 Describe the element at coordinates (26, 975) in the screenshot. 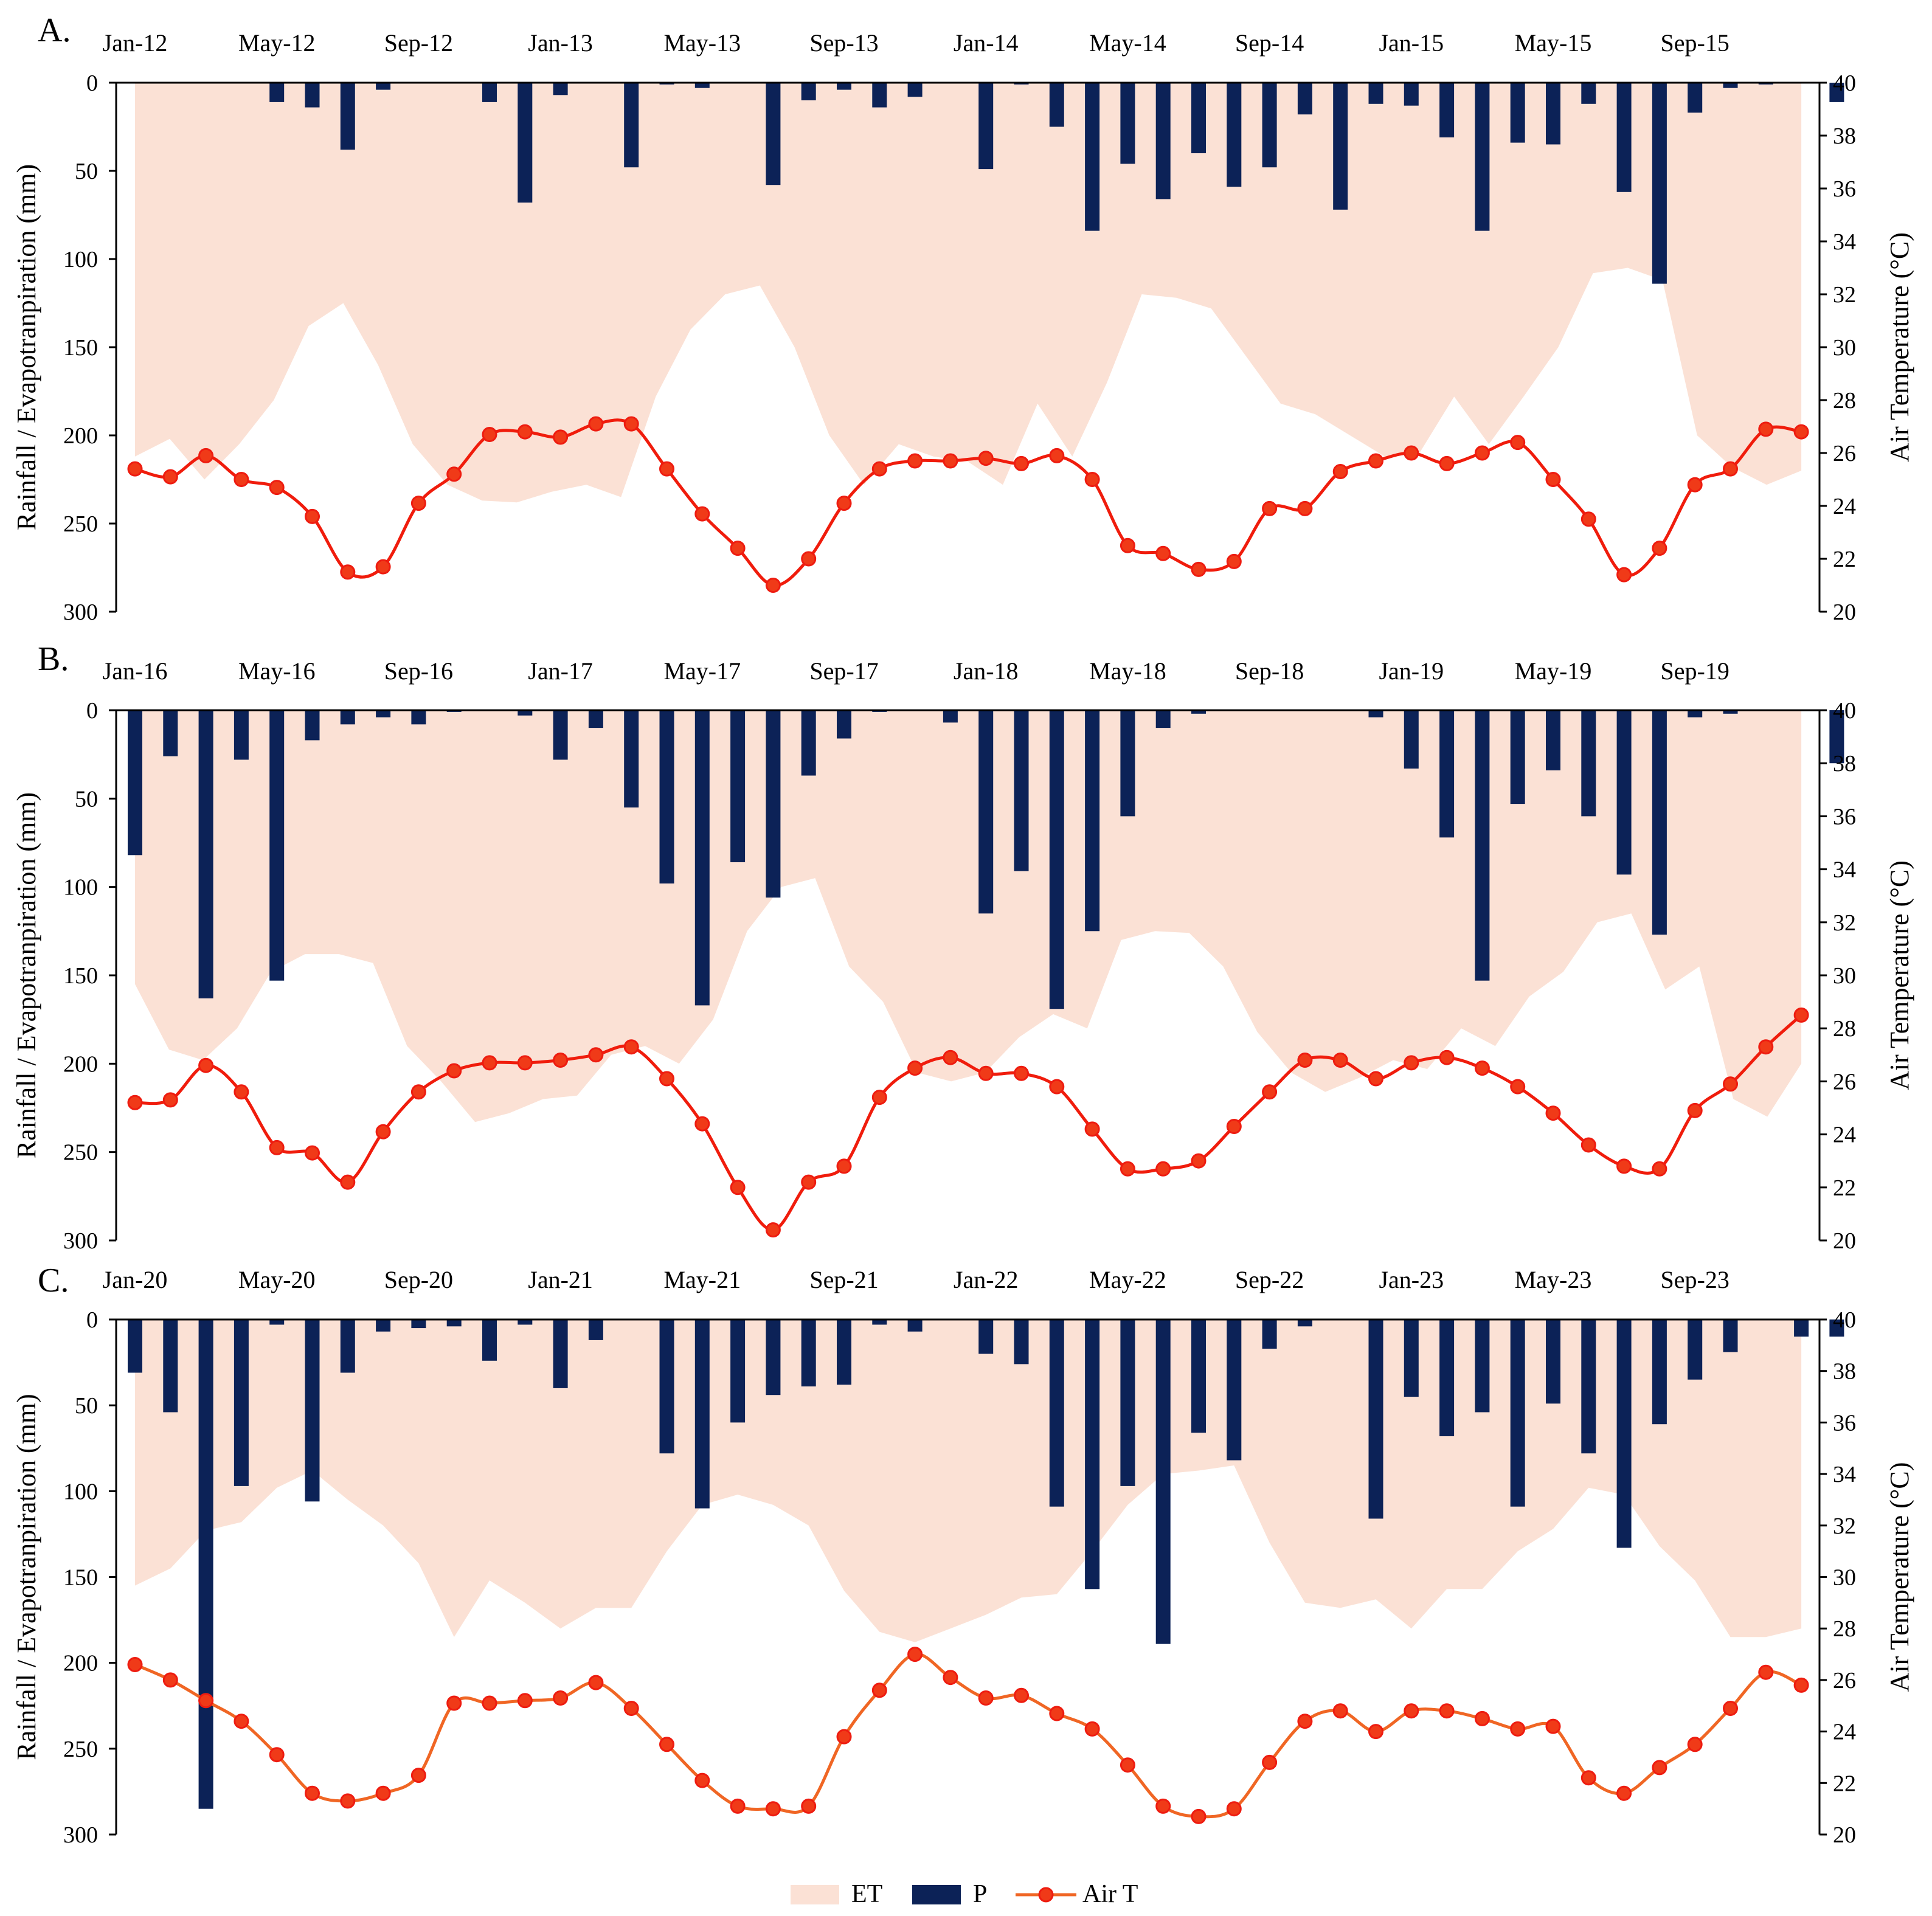

I see `left-axis-title: Rainfall / Evapotranpiration (mm)` at that location.